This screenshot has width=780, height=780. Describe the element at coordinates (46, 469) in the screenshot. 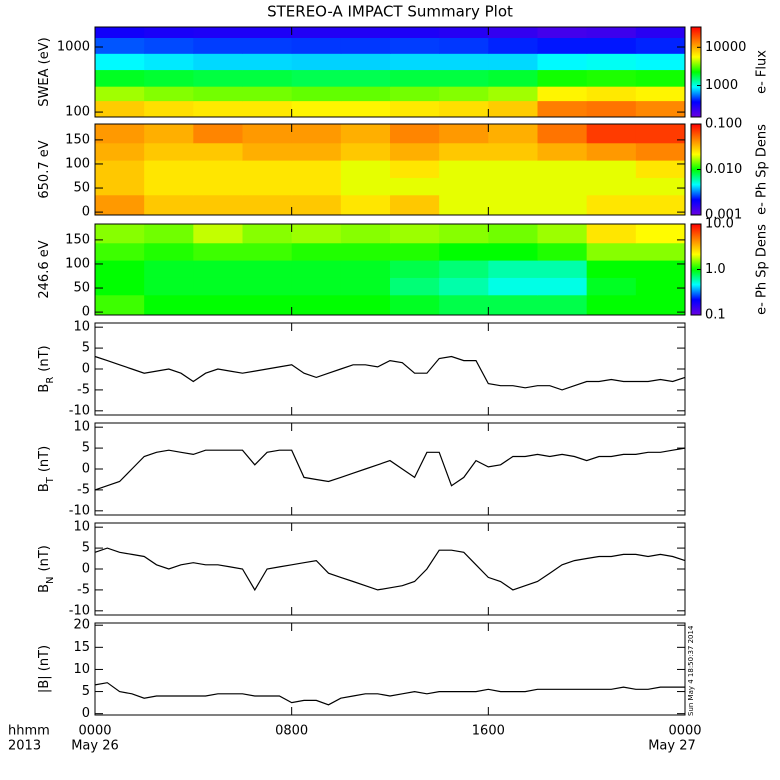

I see `y-axis-title: BT (nT)` at that location.